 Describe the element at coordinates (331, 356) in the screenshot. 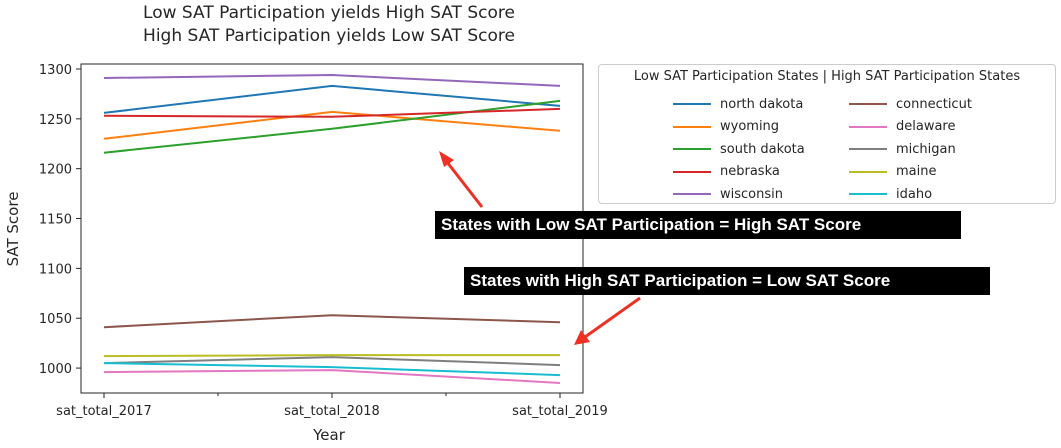

I see `series-line-maine` at that location.